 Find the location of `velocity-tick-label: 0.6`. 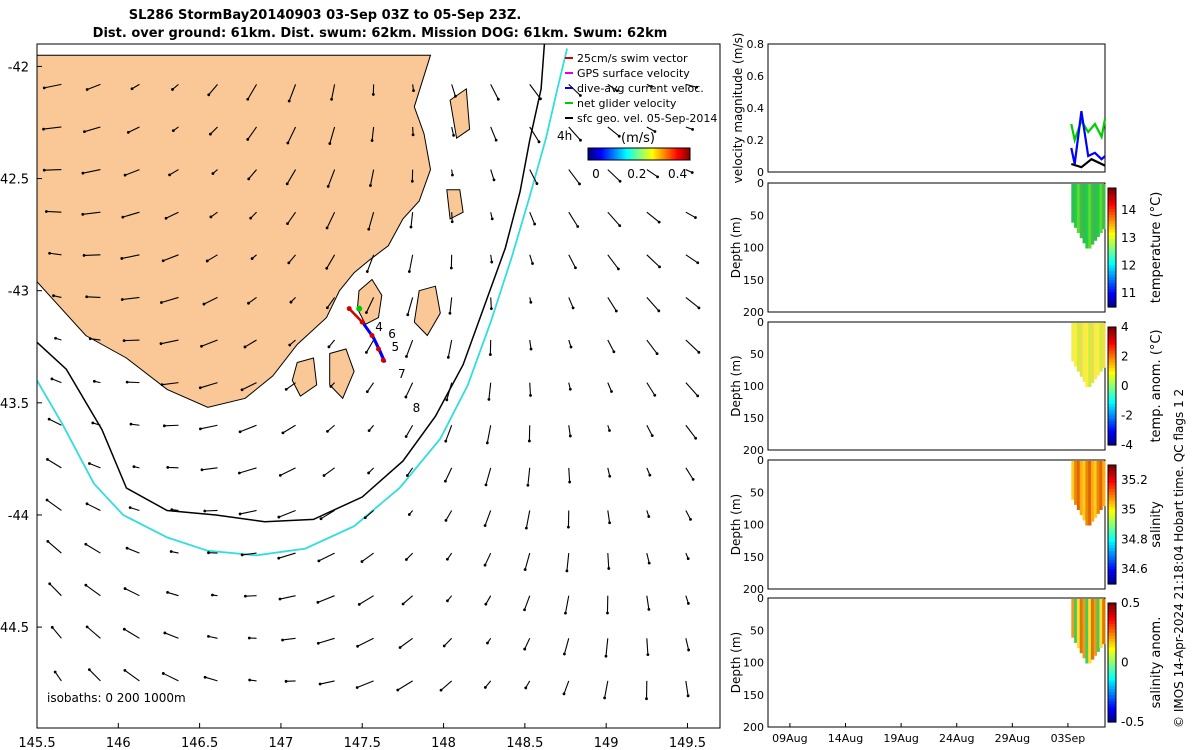

velocity-tick-label: 0.6 is located at coordinates (756, 76).